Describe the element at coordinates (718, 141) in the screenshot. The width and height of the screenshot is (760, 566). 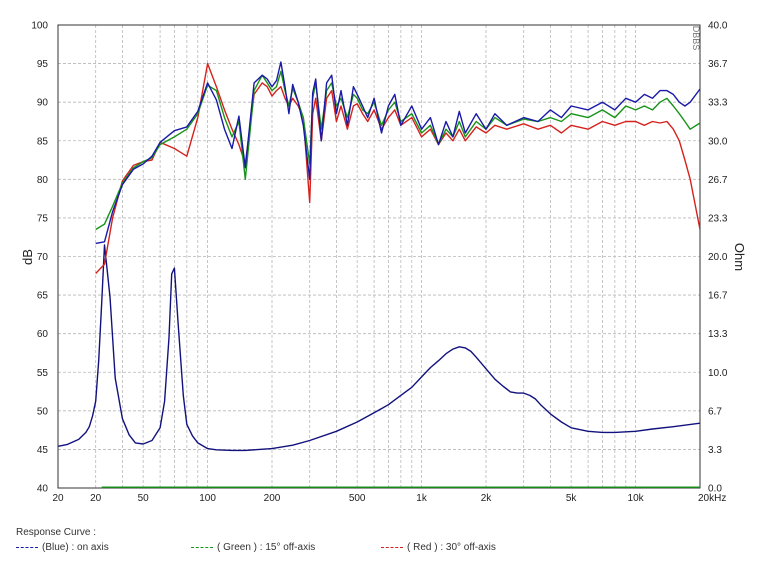
I see `y-tick-label-right: 30.0` at that location.